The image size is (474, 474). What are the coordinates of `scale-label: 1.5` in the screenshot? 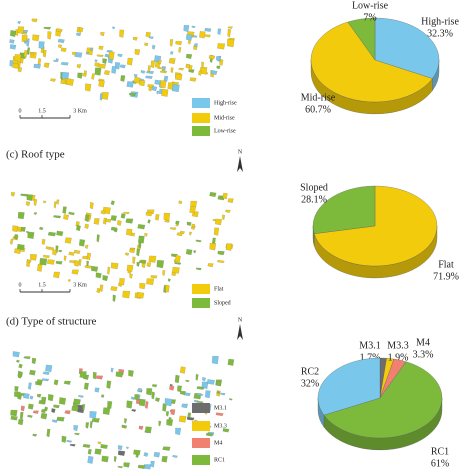 It's located at (42, 285).